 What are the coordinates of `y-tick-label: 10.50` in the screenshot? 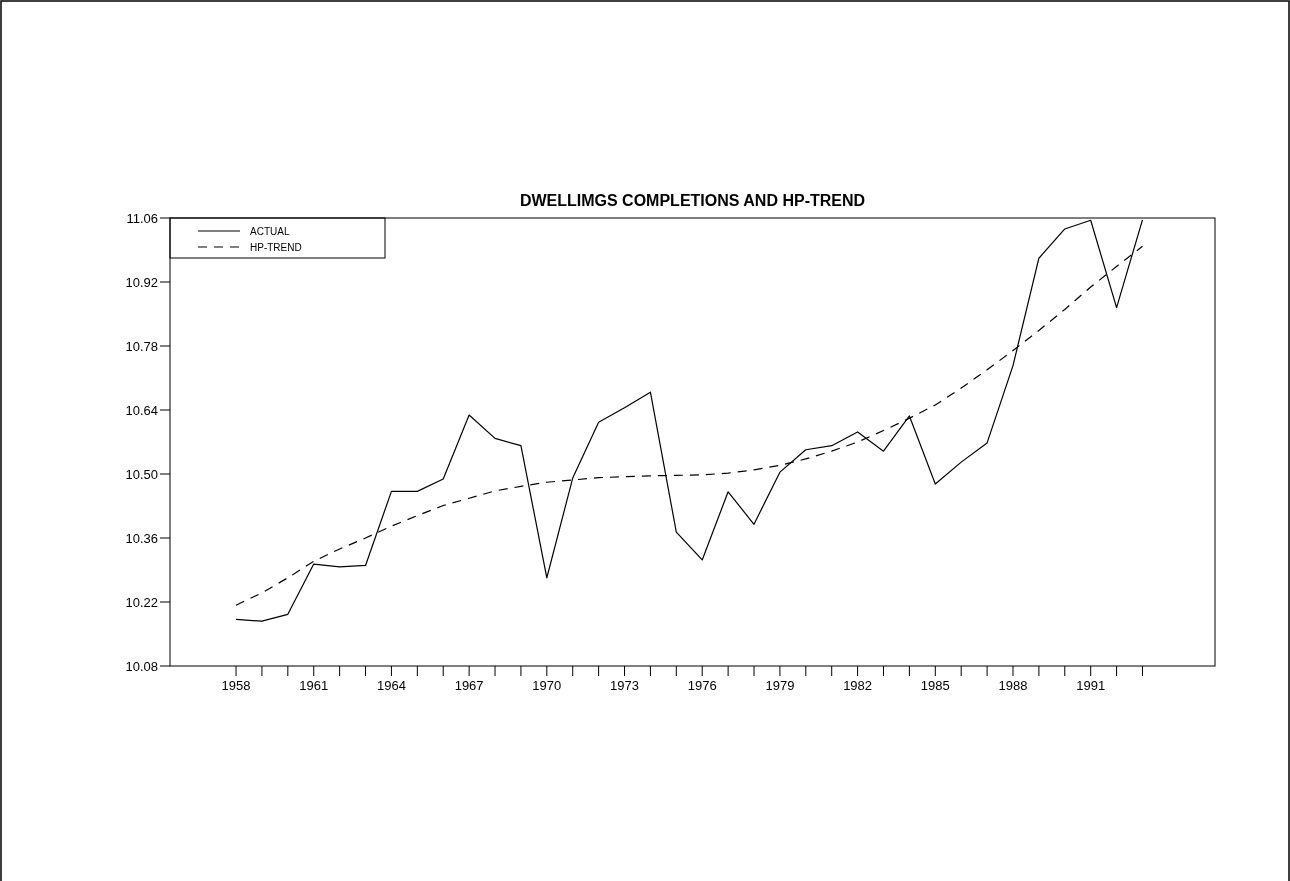 It's located at (141, 474).